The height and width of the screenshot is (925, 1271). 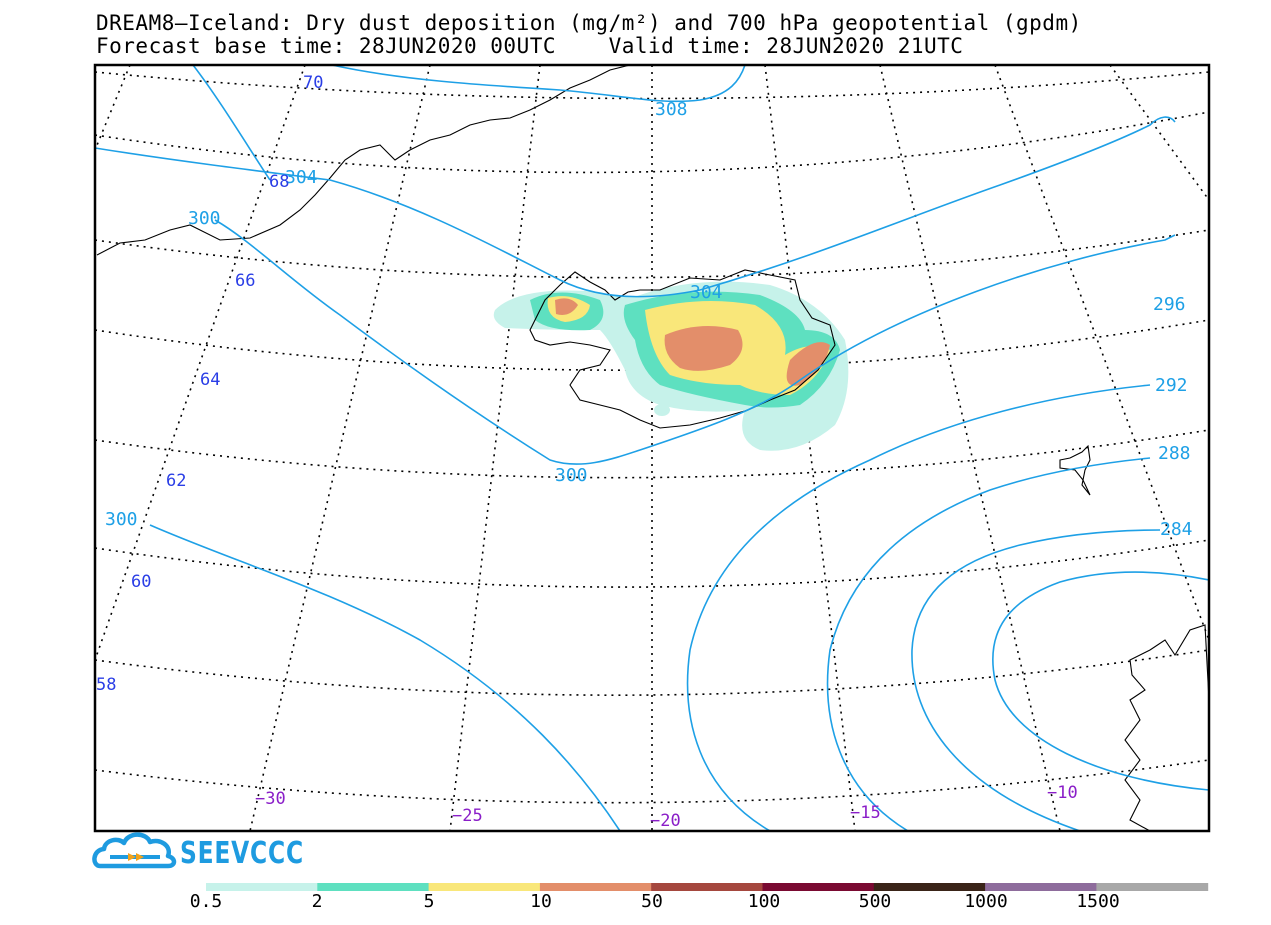 I want to click on longitude-label: −25, so click(x=467, y=816).